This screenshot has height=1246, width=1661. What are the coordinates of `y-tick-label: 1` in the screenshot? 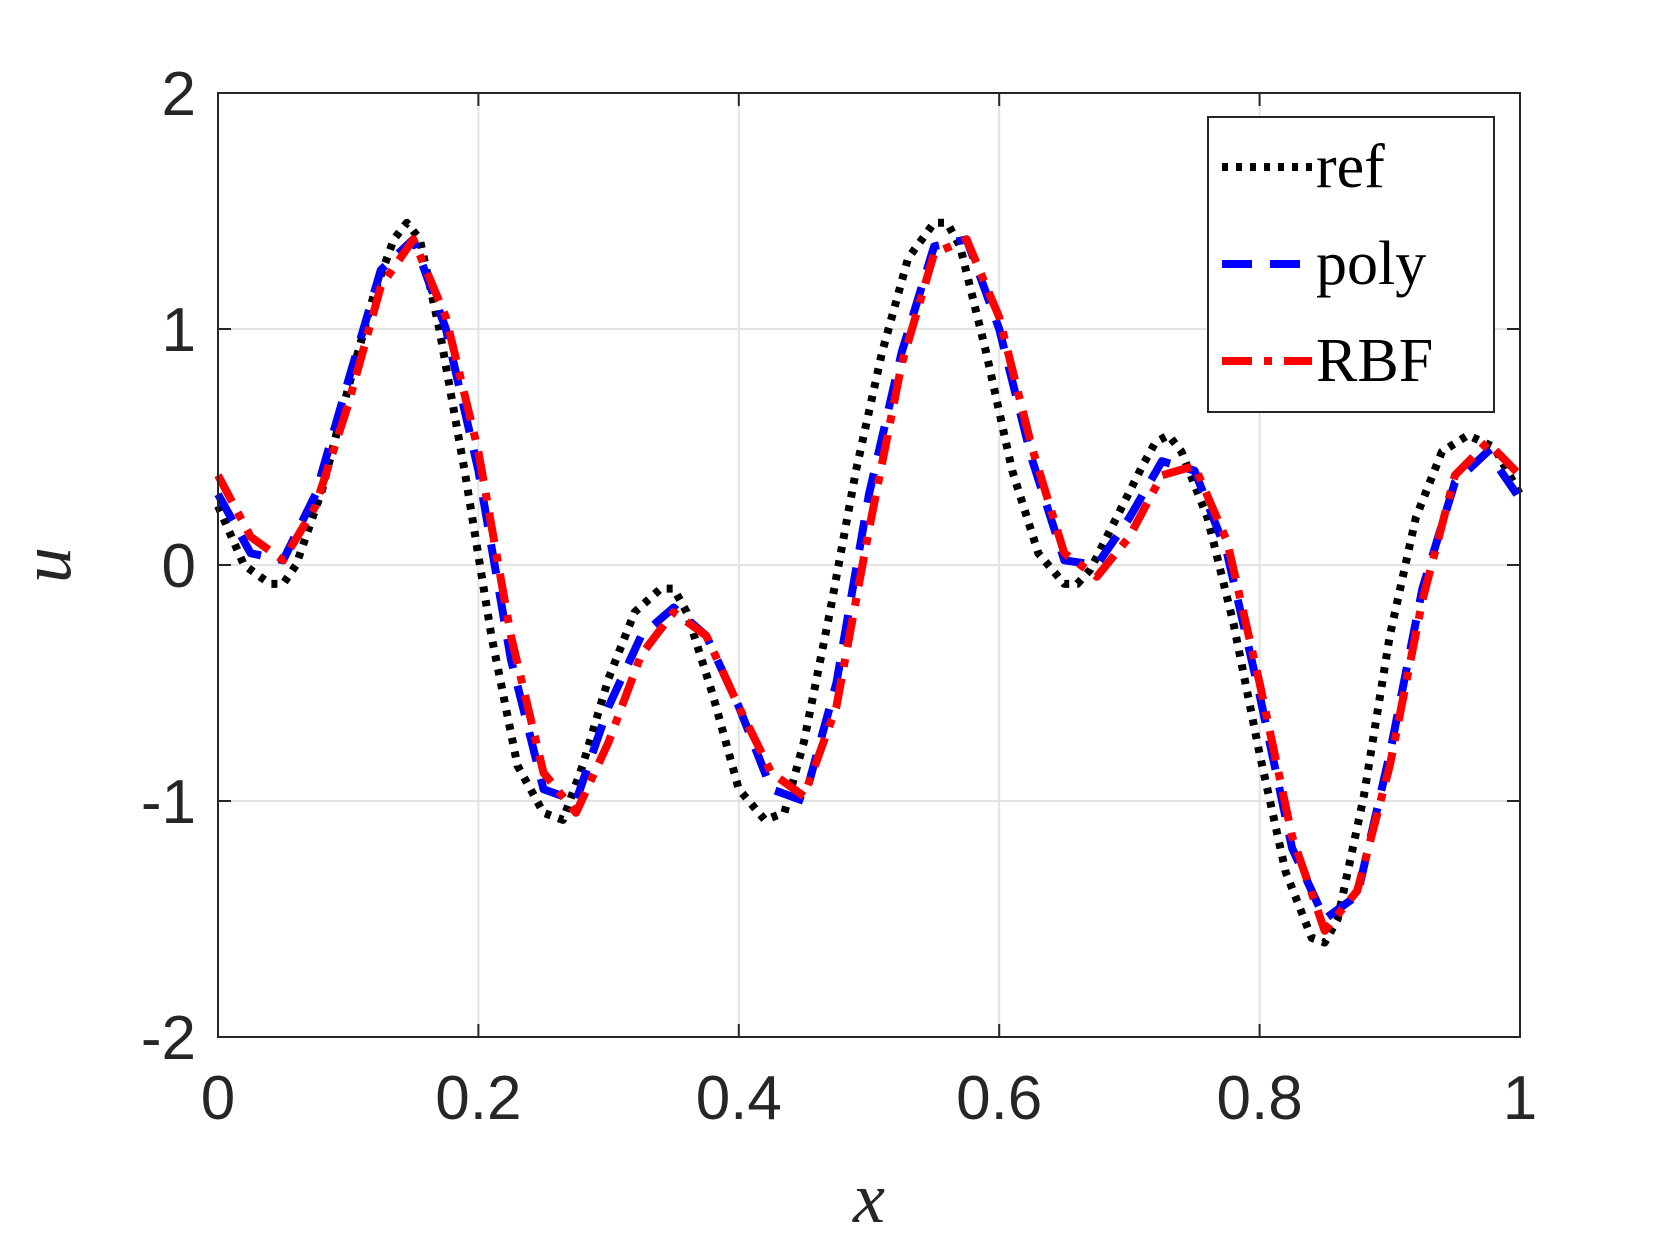 It's located at (179, 330).